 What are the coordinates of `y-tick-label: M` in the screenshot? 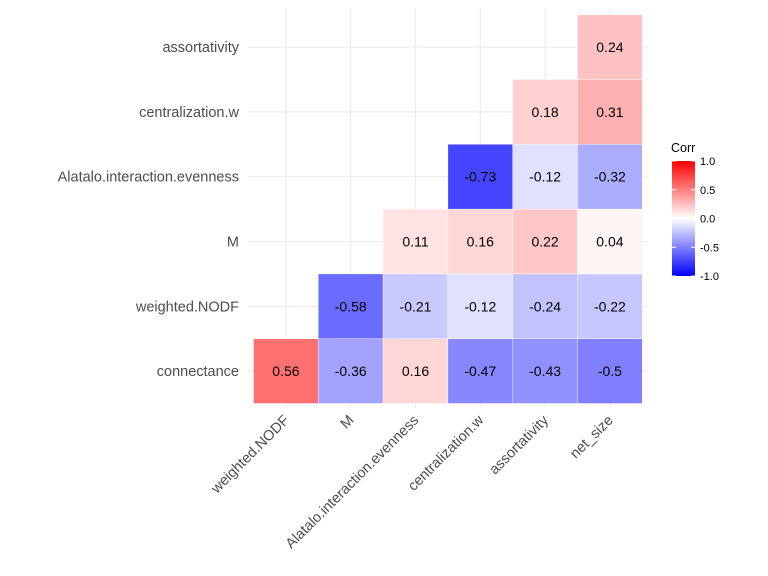 It's located at (233, 243).